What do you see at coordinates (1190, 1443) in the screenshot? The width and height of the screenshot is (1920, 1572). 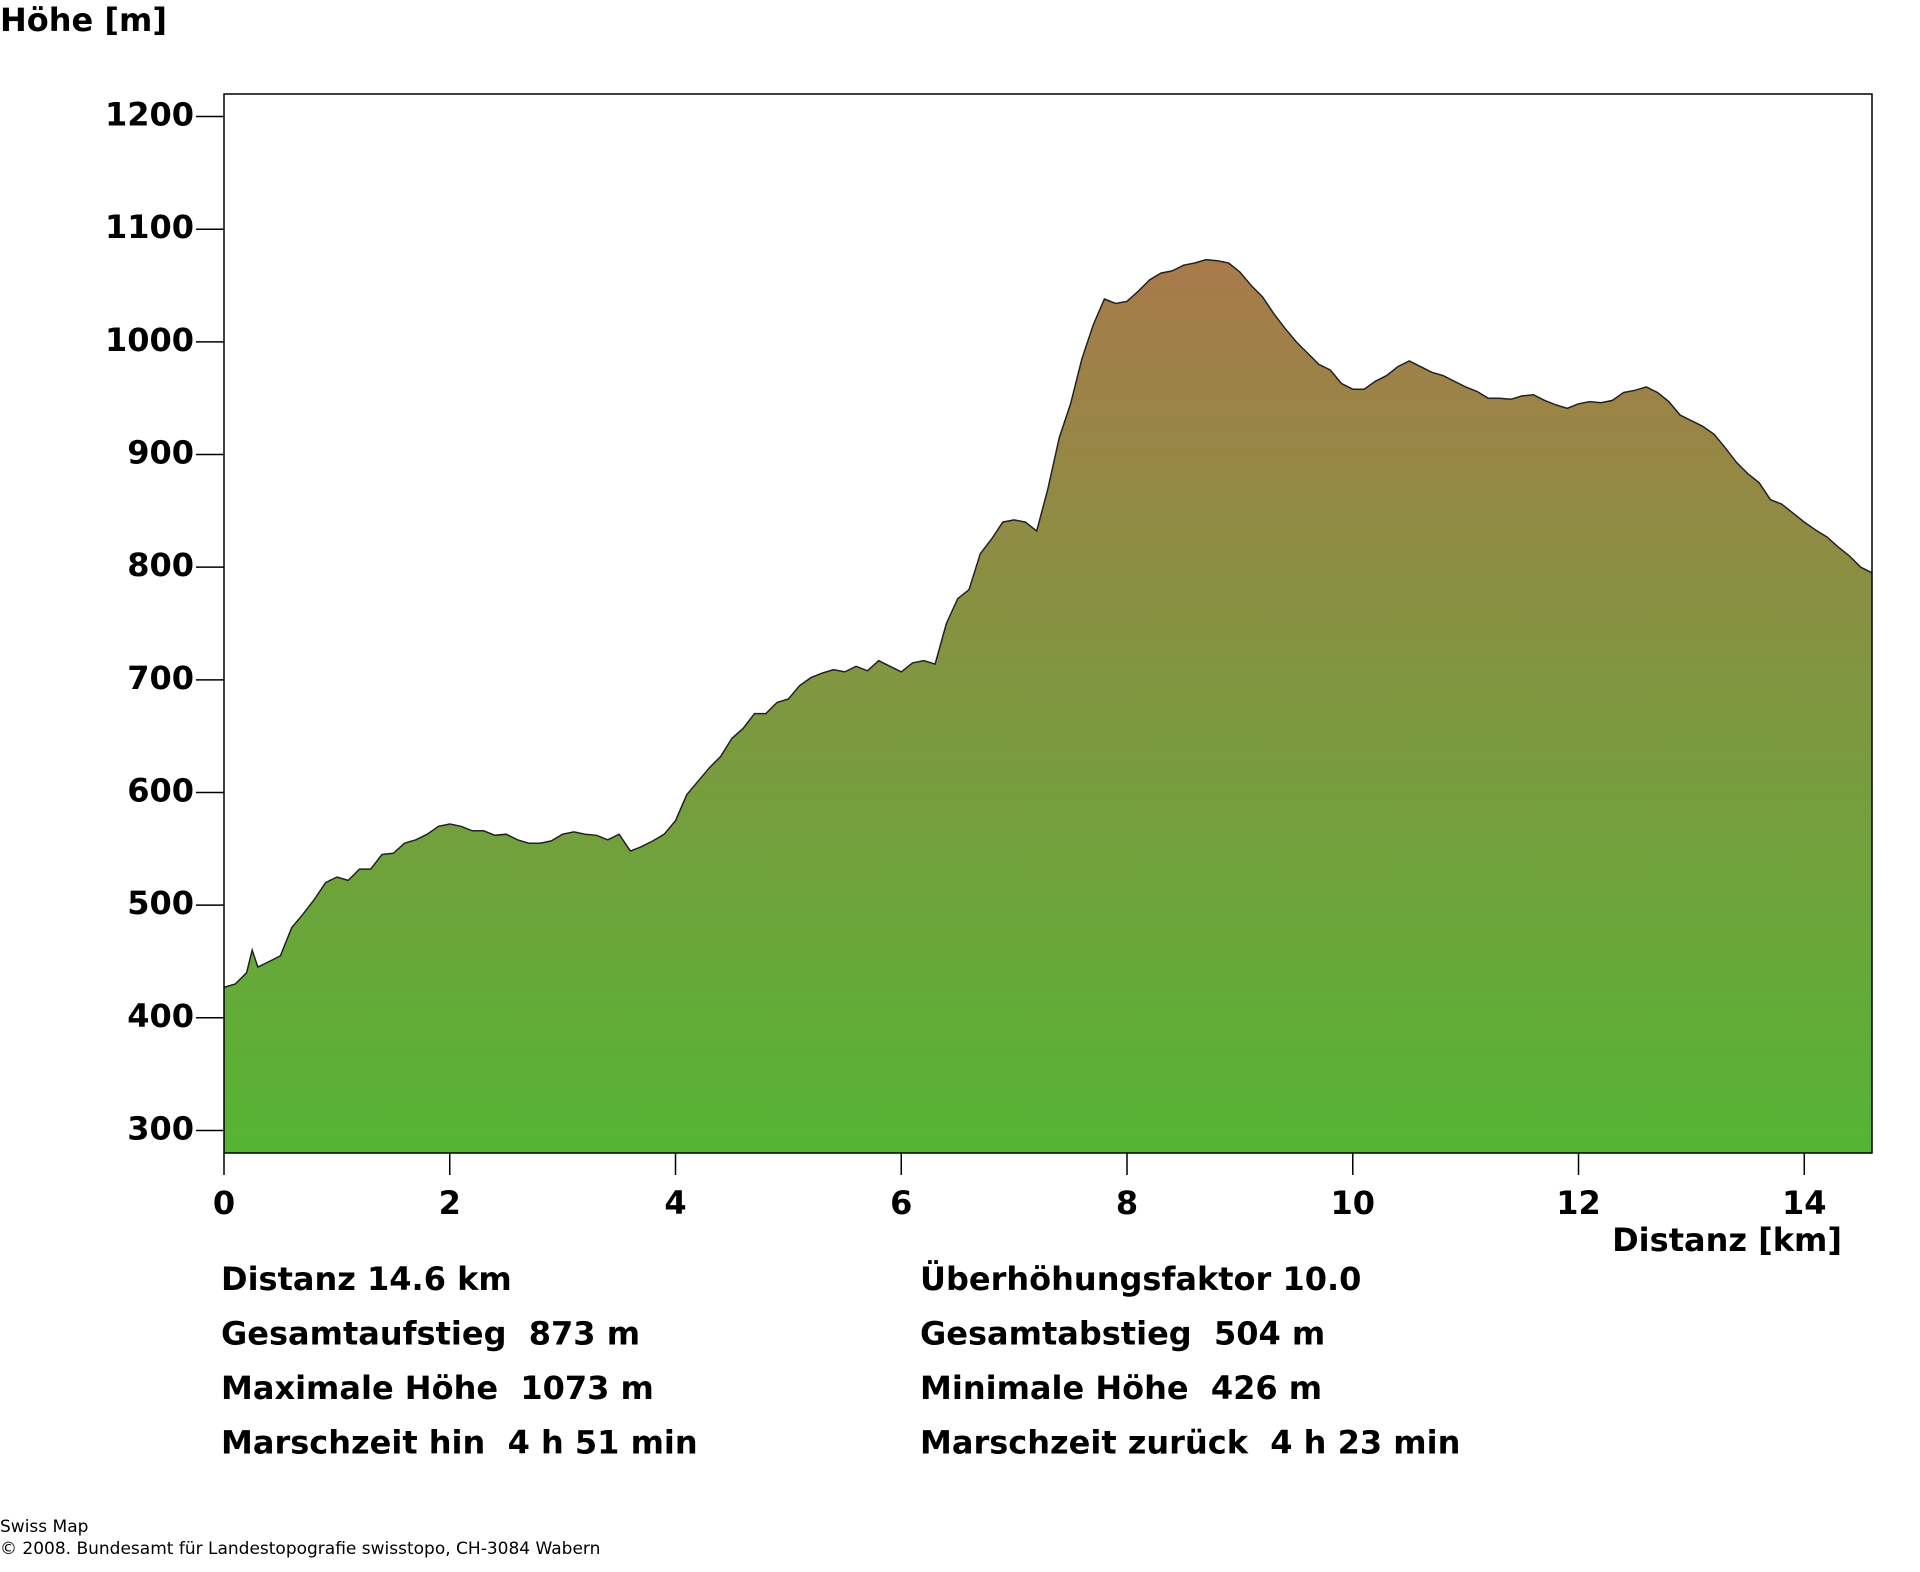 I see `stat: Marschzeit zurück 4 h 23 min` at bounding box center [1190, 1443].